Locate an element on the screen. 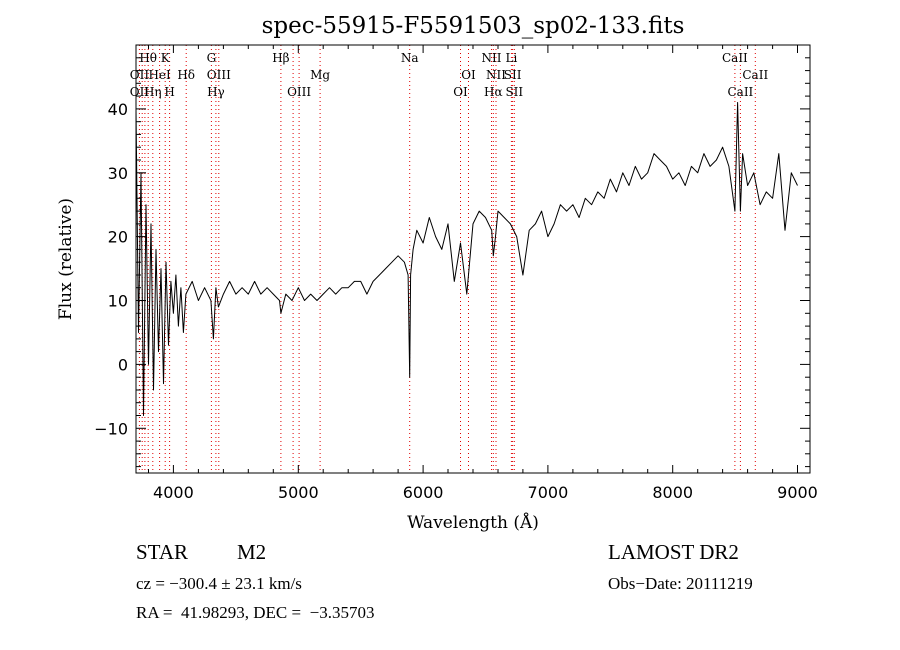 The height and width of the screenshot is (650, 900). y-tick-label-4: 30 is located at coordinates (118, 173).